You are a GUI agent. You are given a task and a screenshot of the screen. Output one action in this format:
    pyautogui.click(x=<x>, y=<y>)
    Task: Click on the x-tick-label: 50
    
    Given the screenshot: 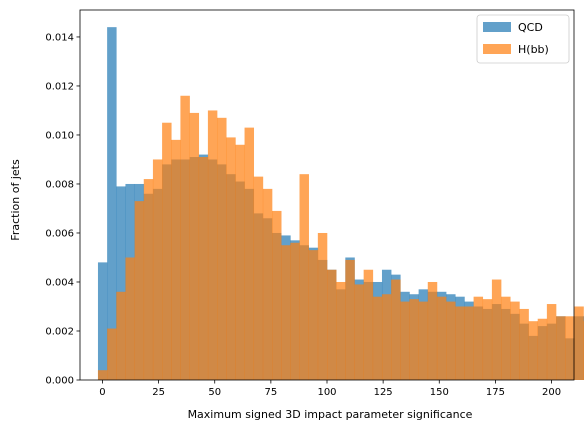 What is the action you would take?
    pyautogui.click(x=214, y=392)
    